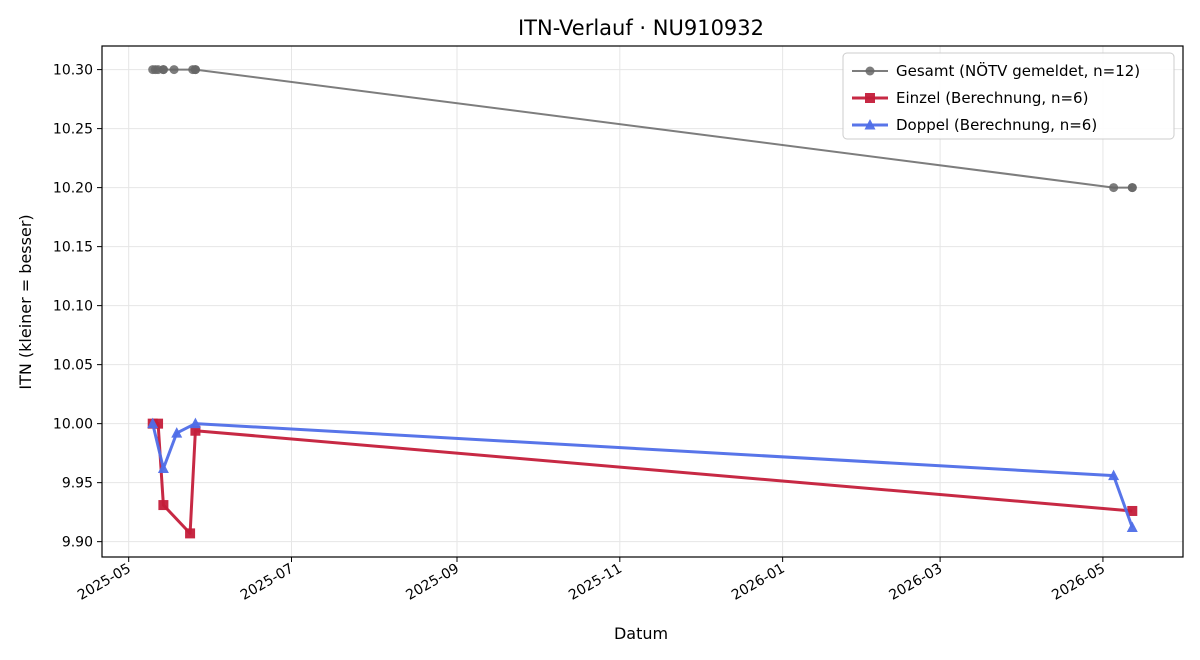  I want to click on y-tick-label: 9.90, so click(77, 543).